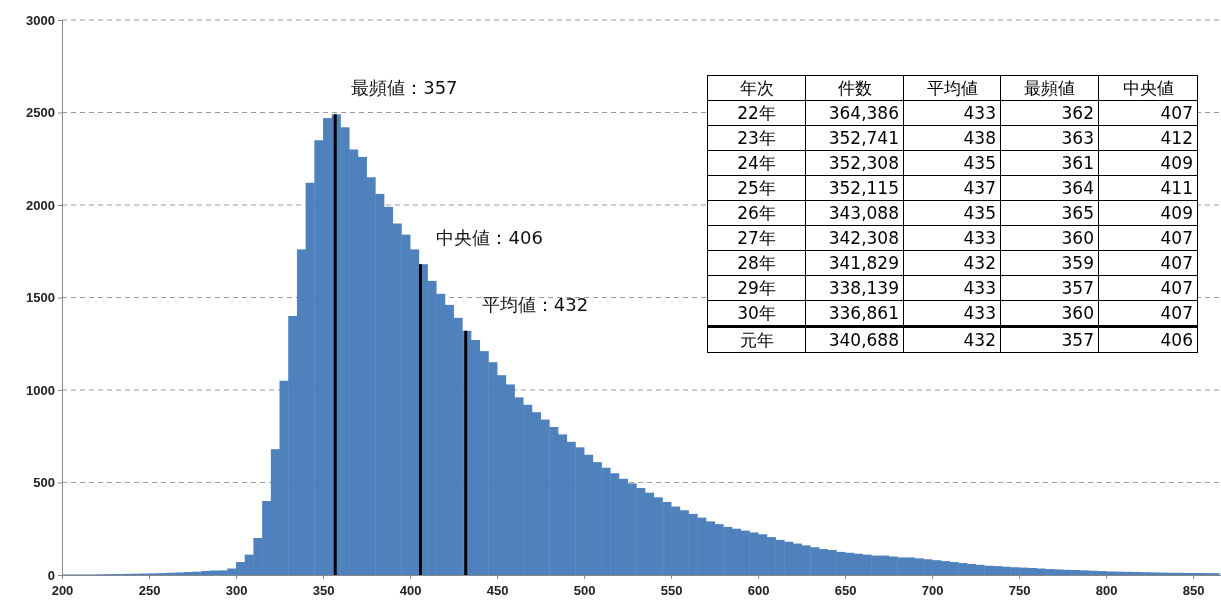  What do you see at coordinates (535, 304) in the screenshot?
I see `ref-line-label: 平均値：432` at bounding box center [535, 304].